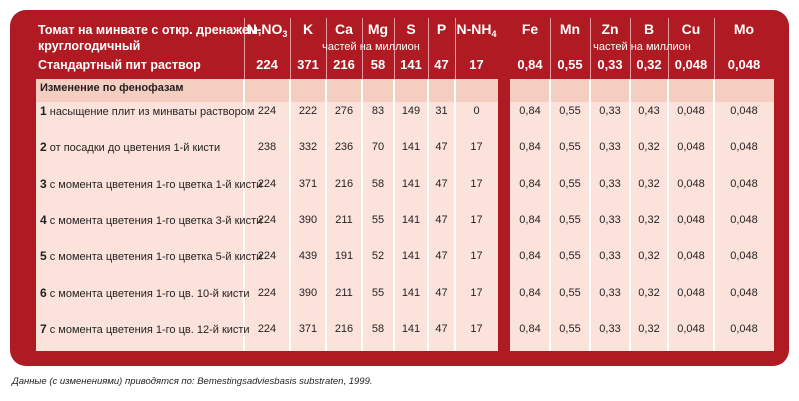 The image size is (799, 401). I want to click on cell-value: 83, so click(378, 111).